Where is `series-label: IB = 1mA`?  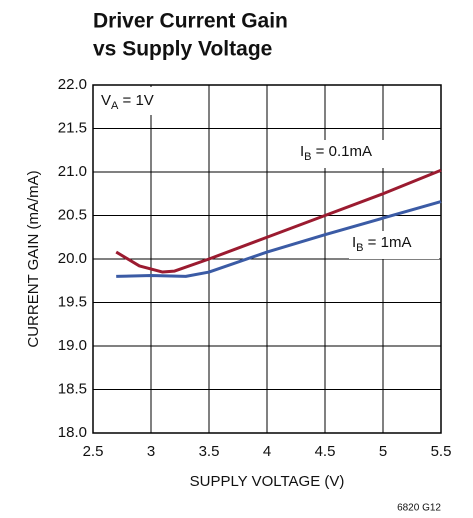 series-label: IB = 1mA is located at coordinates (381, 244).